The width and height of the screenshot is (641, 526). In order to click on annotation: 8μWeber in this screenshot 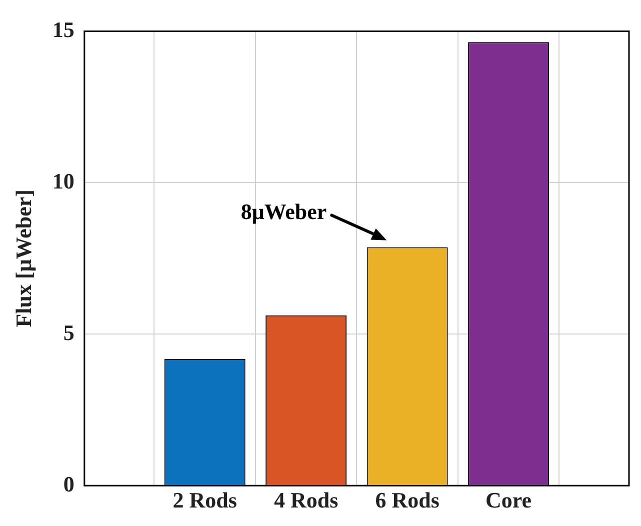, I will do `click(283, 211)`.